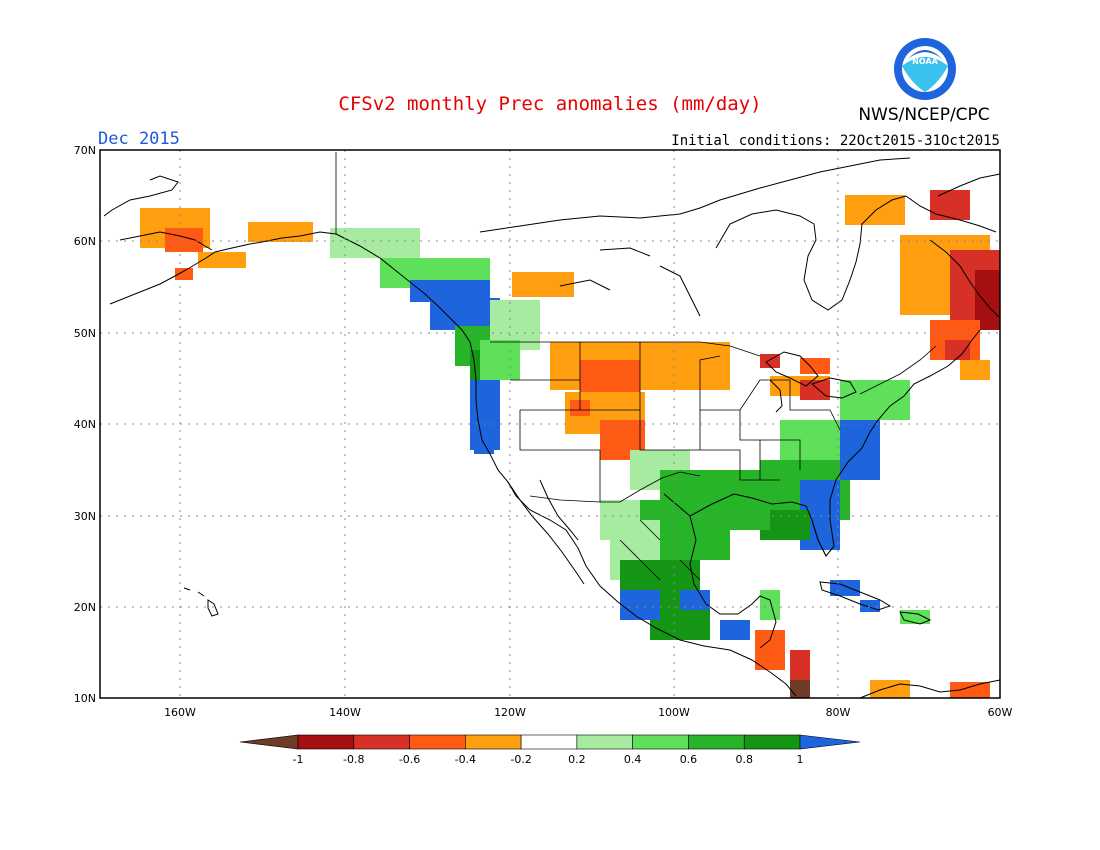 The height and width of the screenshot is (850, 1100). Describe the element at coordinates (675, 422) in the screenshot. I see `us-state-lines` at that location.